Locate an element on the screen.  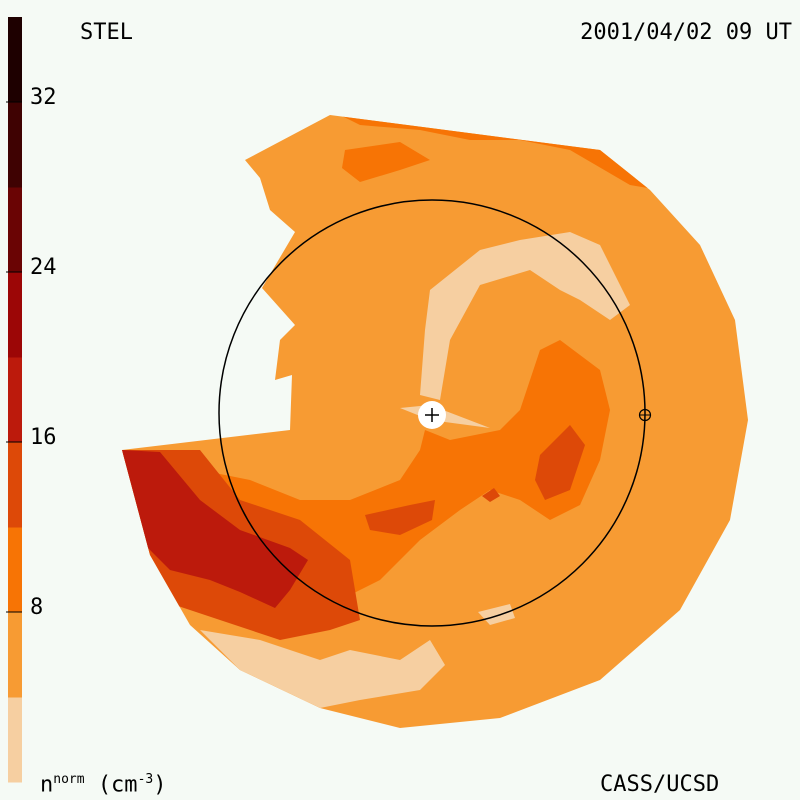
unit-exponent: -3 is located at coordinates (145, 779).